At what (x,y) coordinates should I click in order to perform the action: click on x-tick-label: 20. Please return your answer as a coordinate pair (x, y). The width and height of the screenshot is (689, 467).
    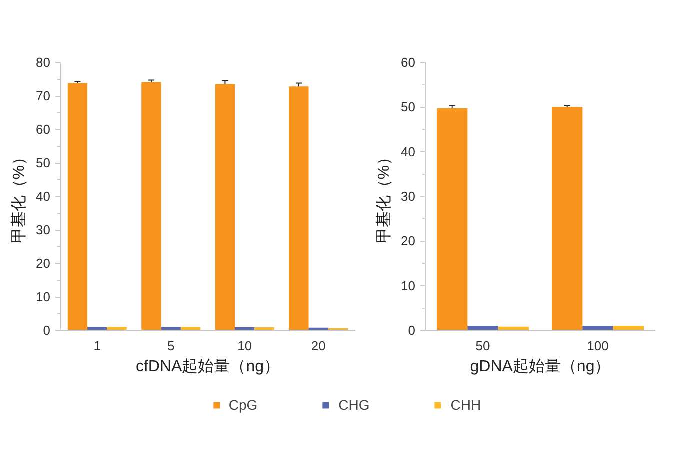
    Looking at the image, I should click on (318, 346).